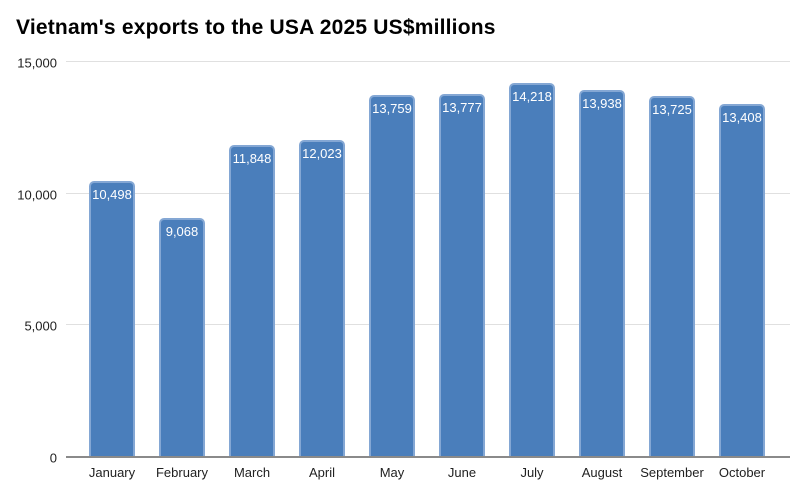 Image resolution: width=802 pixels, height=493 pixels. I want to click on bar-value-label: 13,938, so click(602, 103).